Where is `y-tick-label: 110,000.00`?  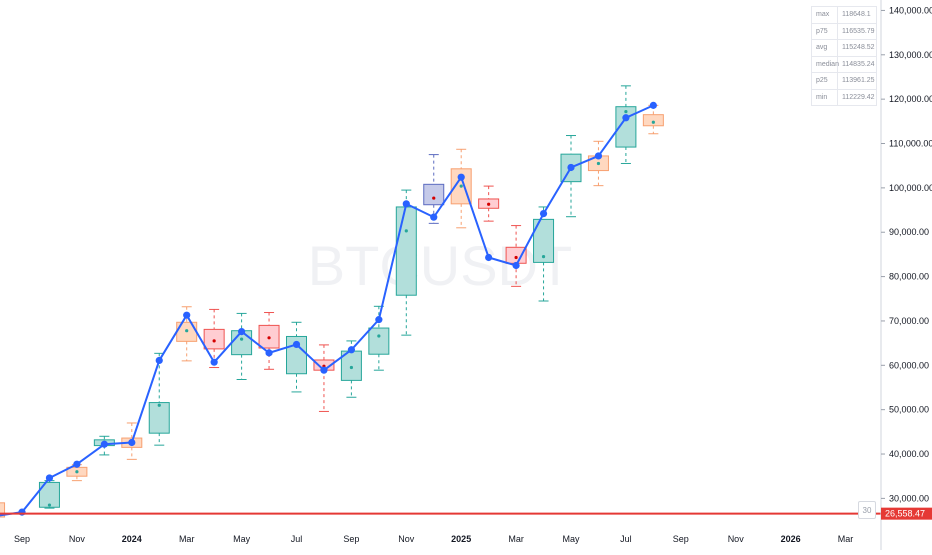 y-tick-label: 110,000.00 is located at coordinates (910, 144).